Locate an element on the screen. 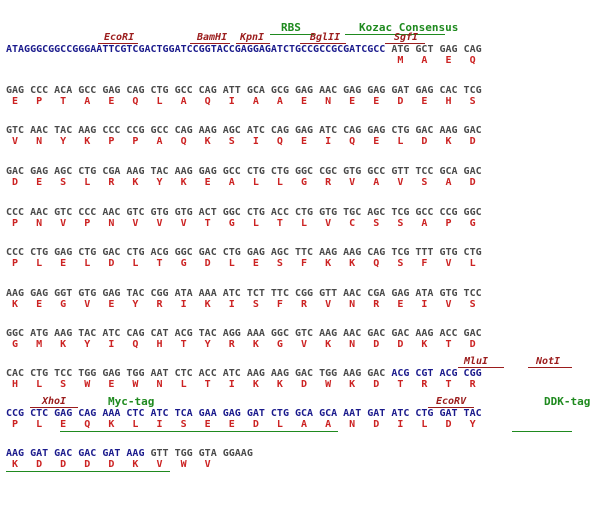 The image size is (600, 529). kozac-underline is located at coordinates (395, 34).